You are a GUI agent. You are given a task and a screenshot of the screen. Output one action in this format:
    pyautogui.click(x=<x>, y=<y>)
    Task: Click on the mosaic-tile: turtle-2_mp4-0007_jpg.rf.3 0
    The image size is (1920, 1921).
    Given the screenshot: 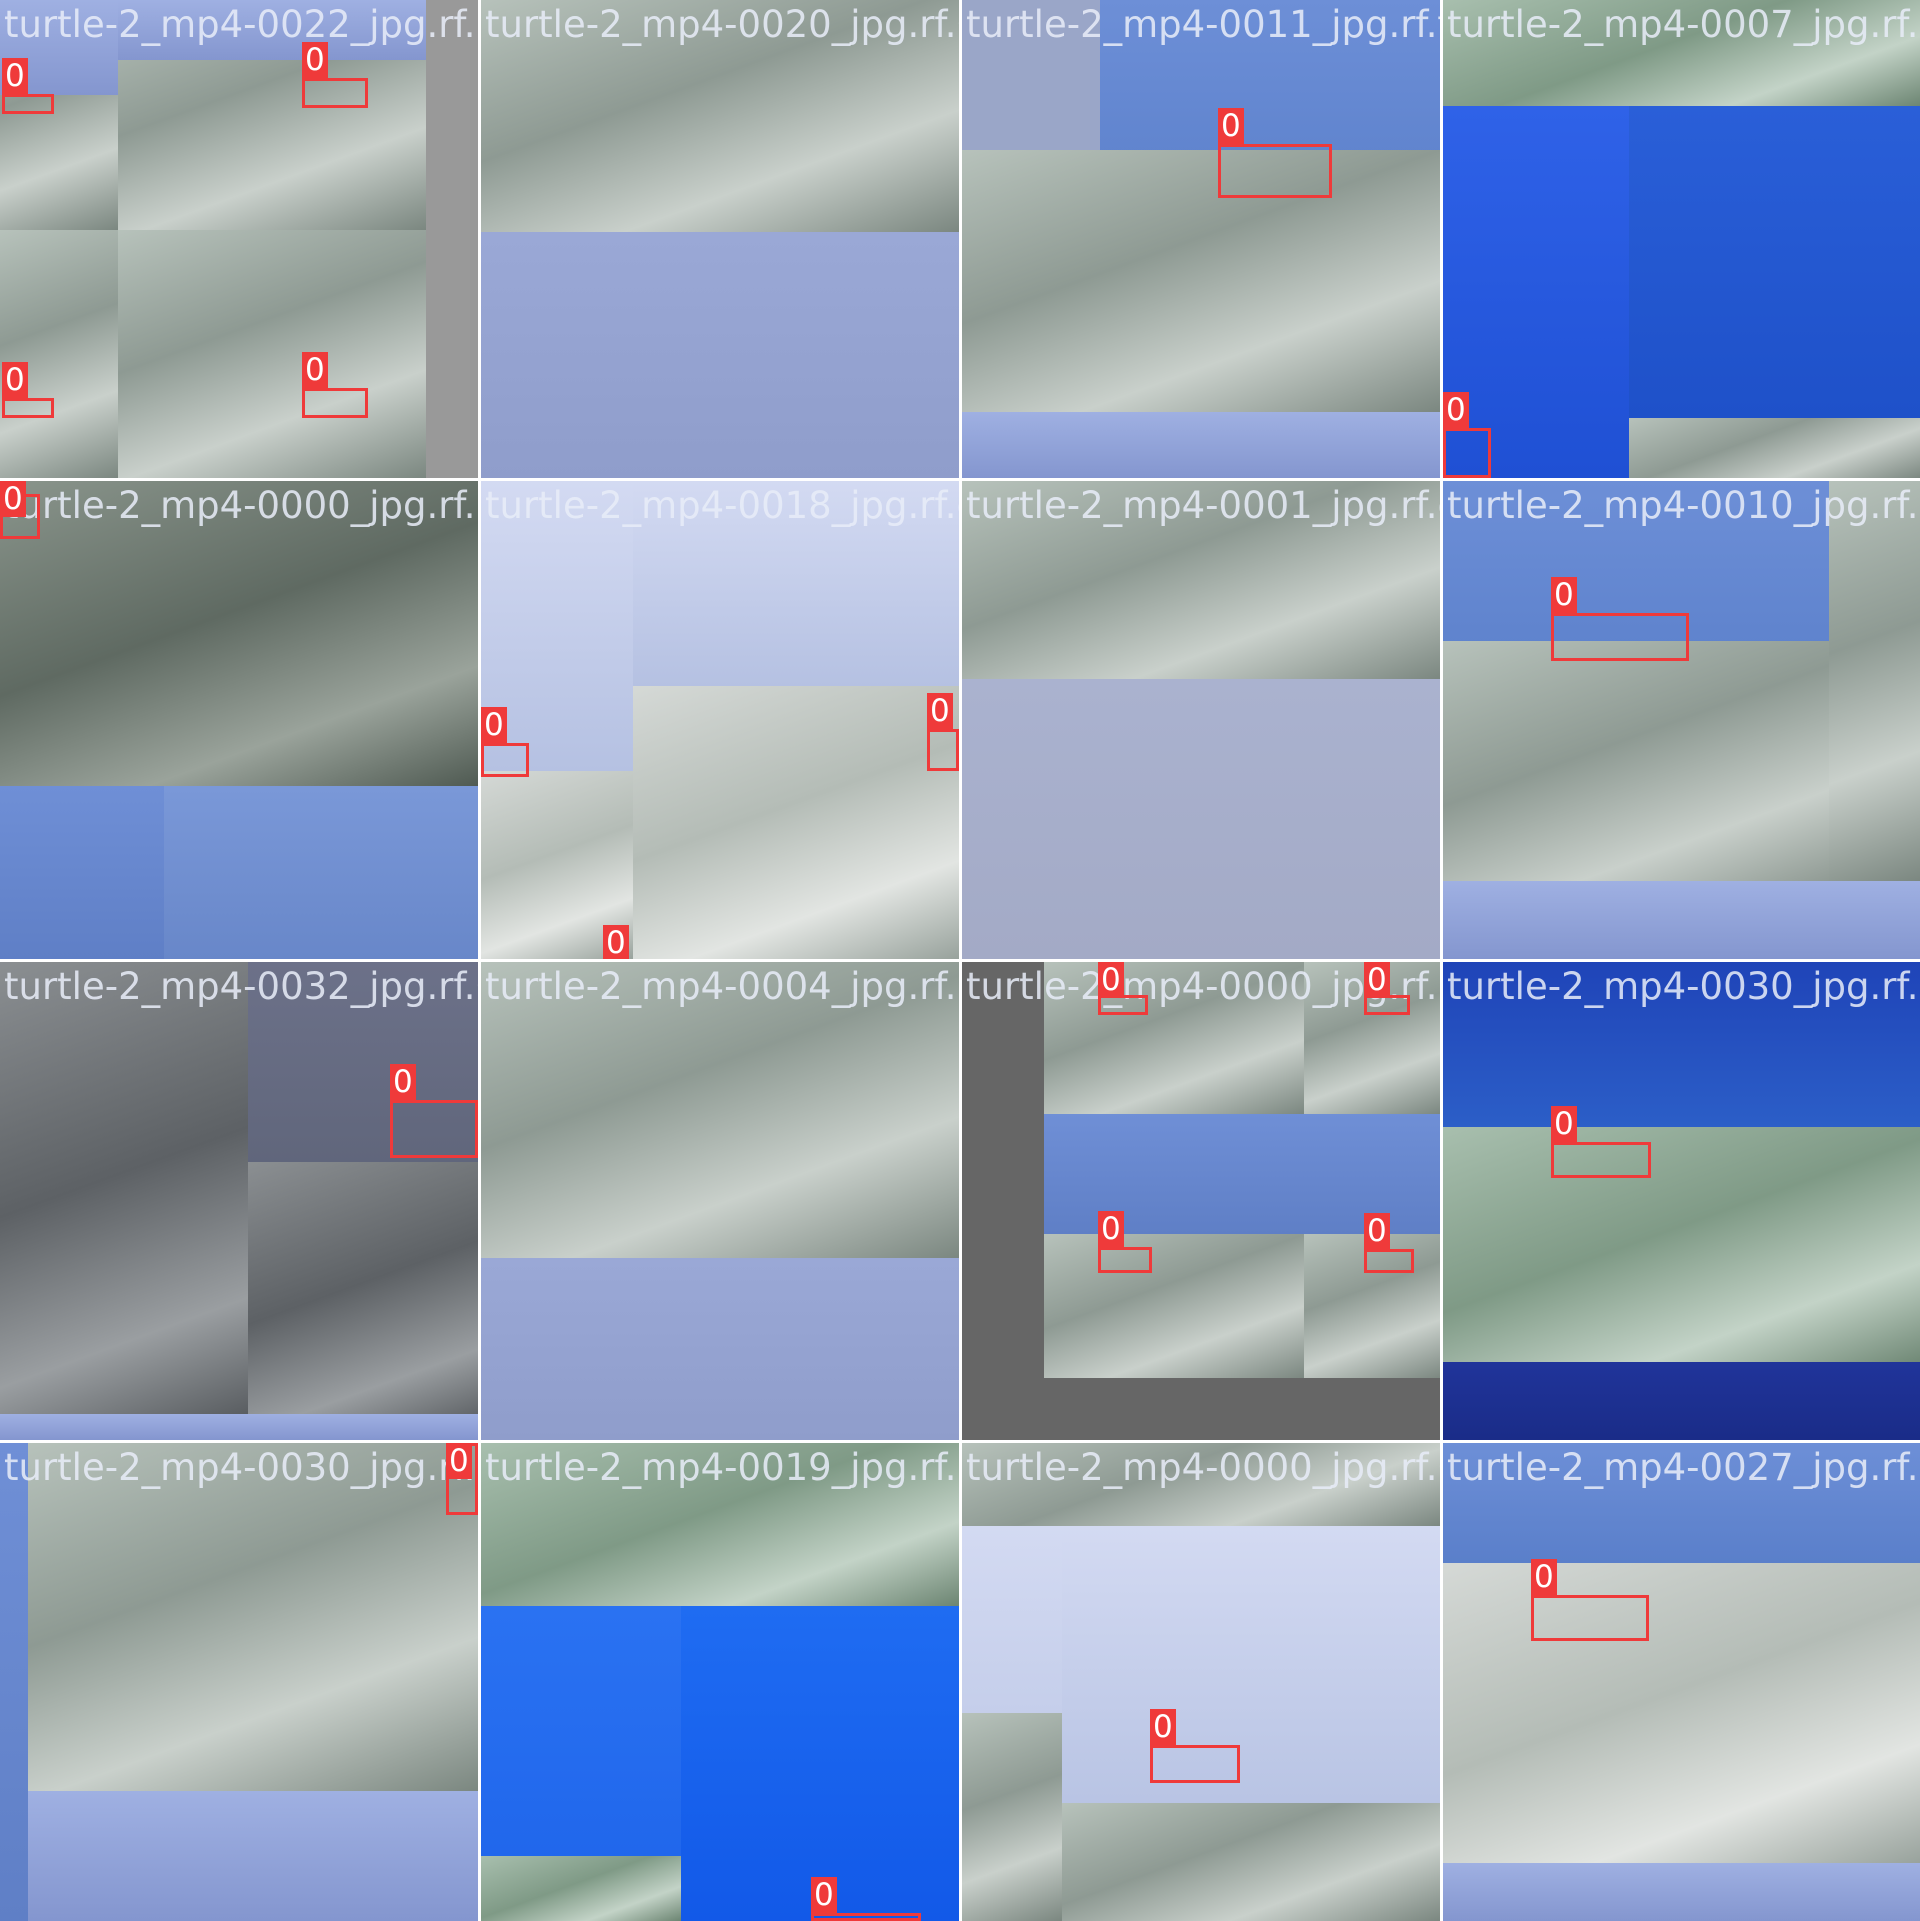 What is the action you would take?
    pyautogui.click(x=1681, y=239)
    